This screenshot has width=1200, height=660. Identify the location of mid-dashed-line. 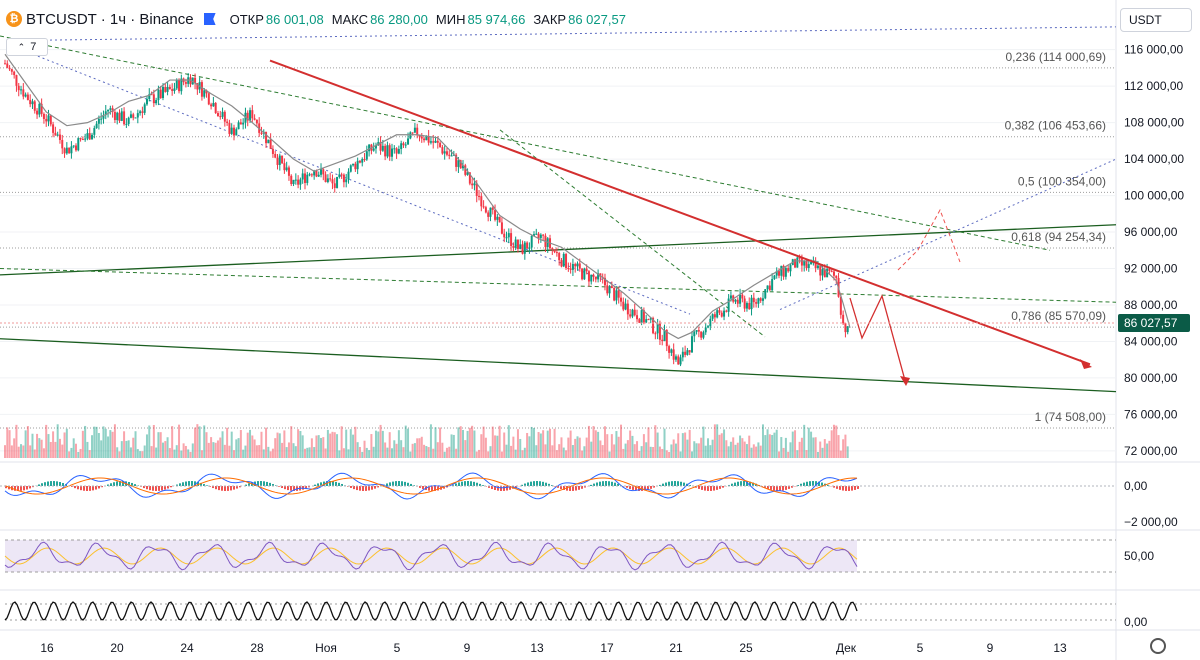
(558, 285).